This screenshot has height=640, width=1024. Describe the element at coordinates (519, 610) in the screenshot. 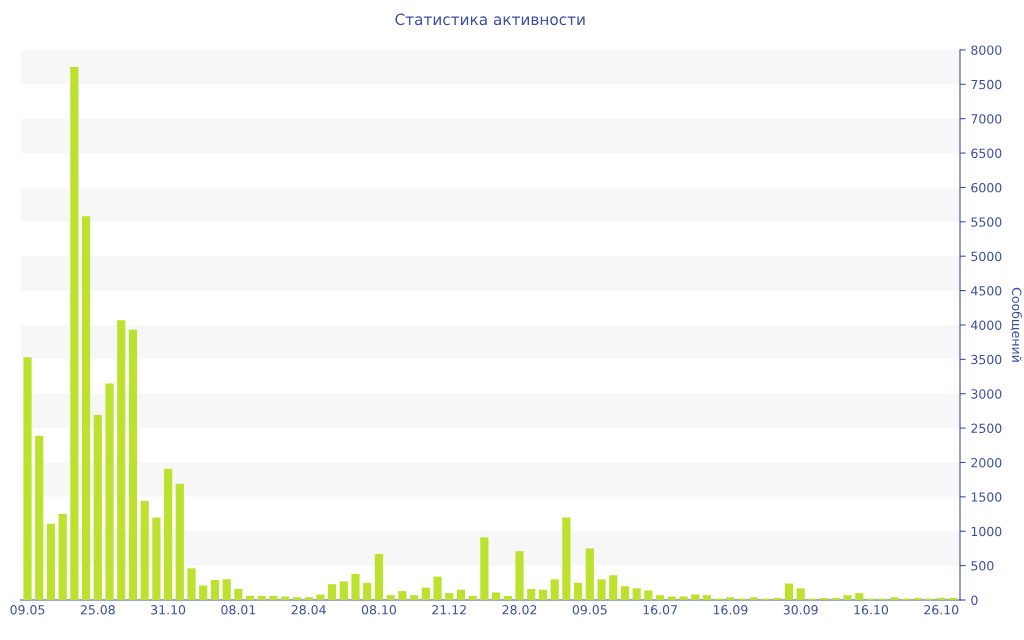

I see `x-tick-label: 28.02` at that location.